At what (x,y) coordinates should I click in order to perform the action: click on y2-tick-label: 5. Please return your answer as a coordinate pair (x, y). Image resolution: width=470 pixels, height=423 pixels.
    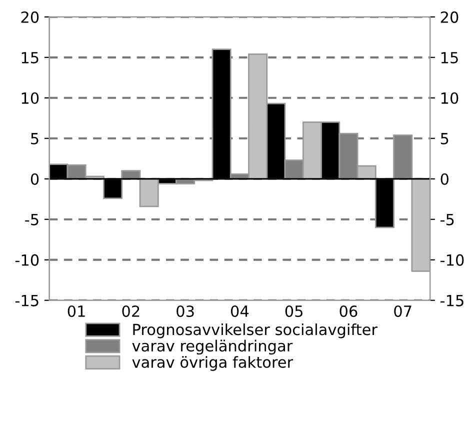
    Looking at the image, I should click on (444, 138).